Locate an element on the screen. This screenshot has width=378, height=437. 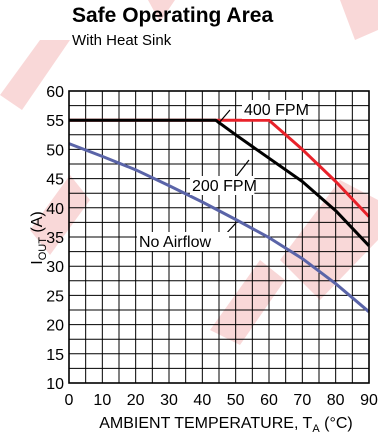
x-tick-labels: 0 10 20 30 40 50 60 70 80 90 is located at coordinates (221, 400).